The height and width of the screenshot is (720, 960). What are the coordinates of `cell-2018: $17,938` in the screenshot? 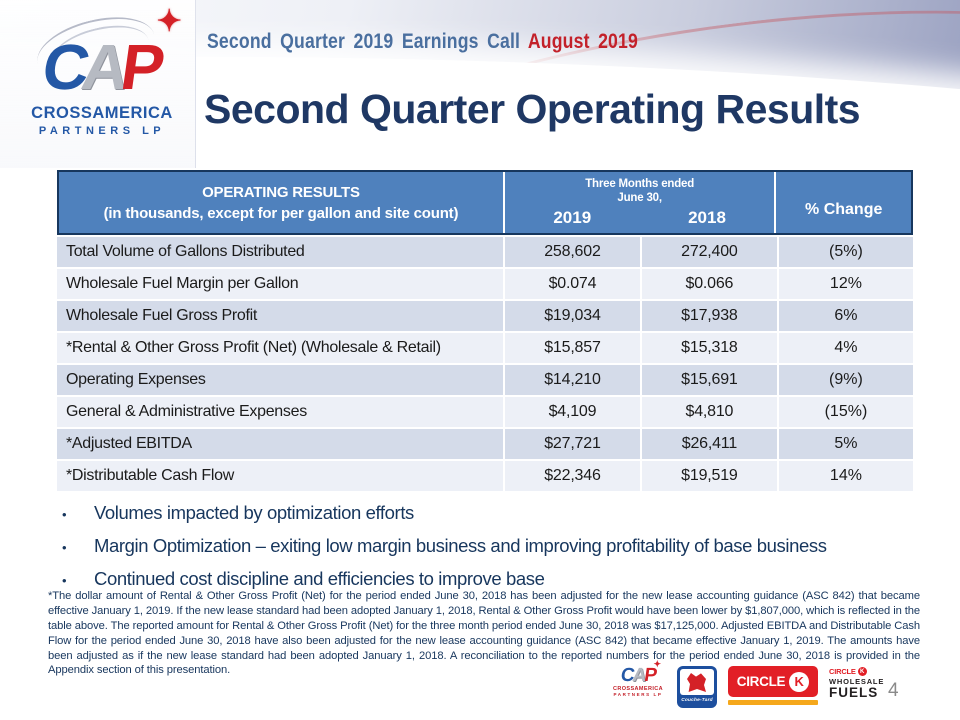 It's located at (708, 316).